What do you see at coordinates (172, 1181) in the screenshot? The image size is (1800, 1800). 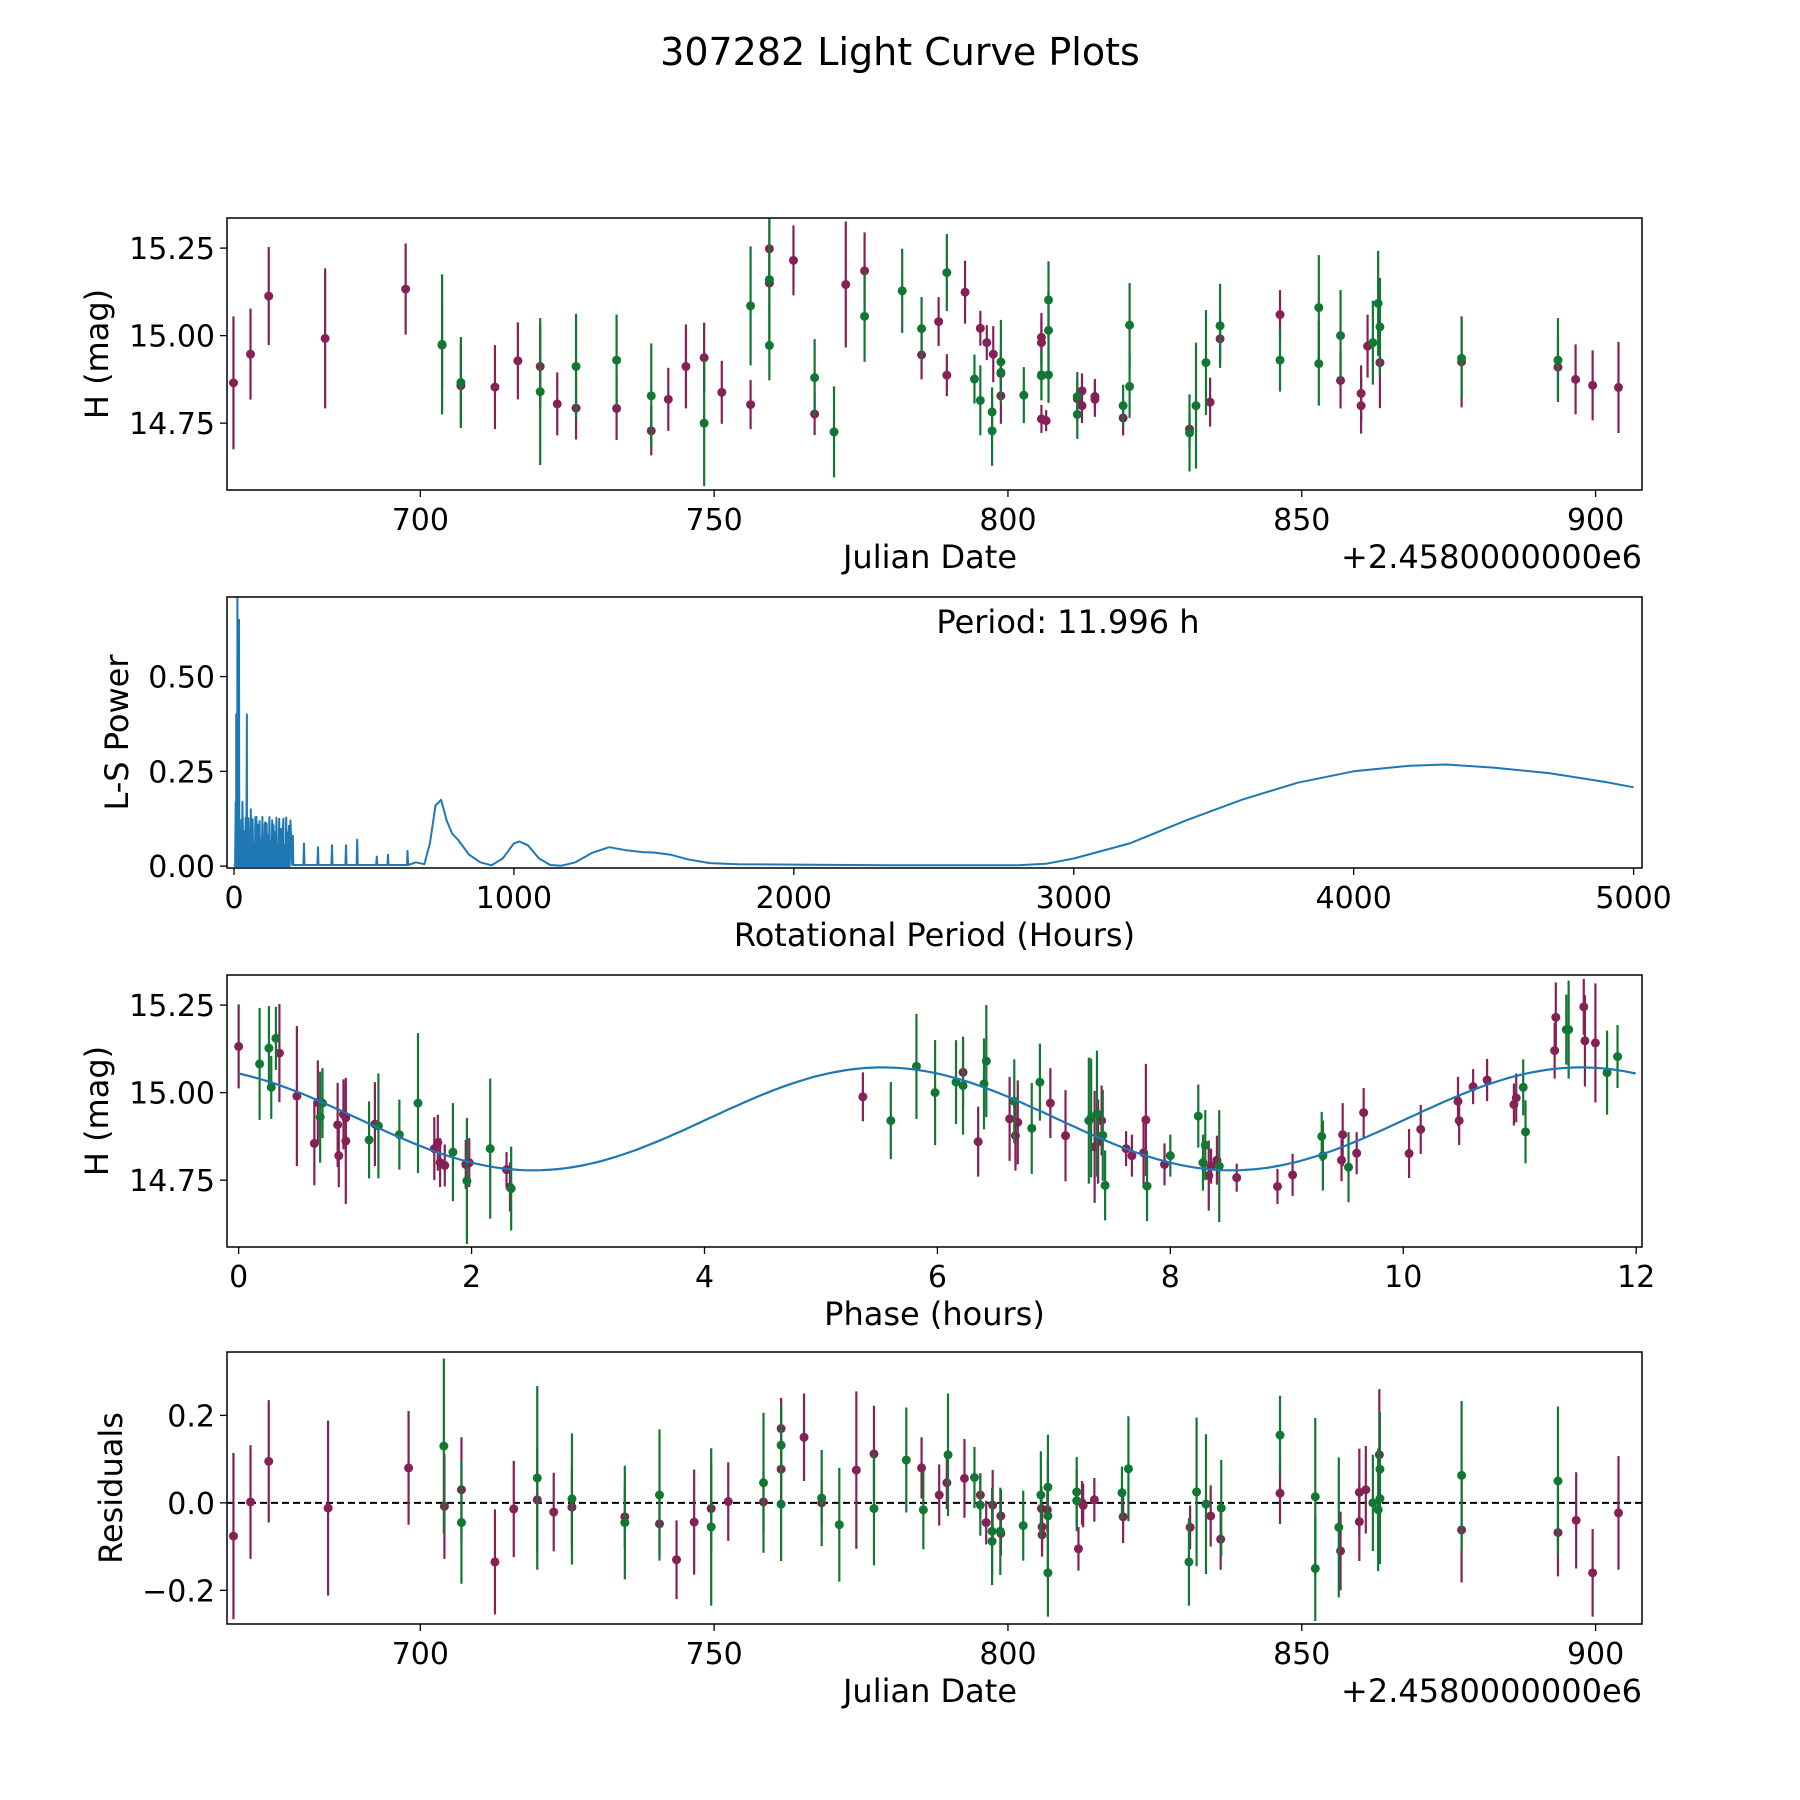 I see `y-tick-label: 14.75` at bounding box center [172, 1181].